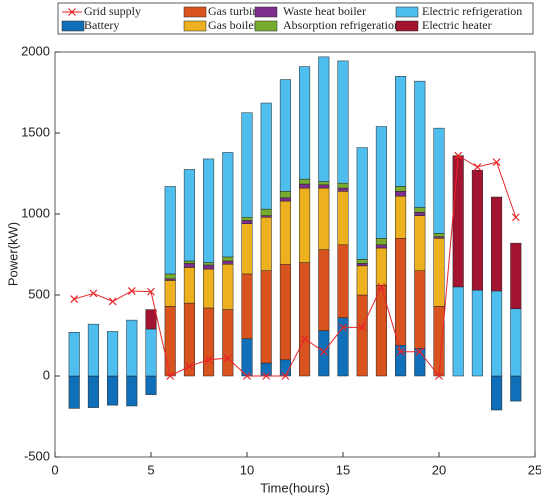  Describe the element at coordinates (101, 25) in the screenshot. I see `legend-label: Battery` at that location.